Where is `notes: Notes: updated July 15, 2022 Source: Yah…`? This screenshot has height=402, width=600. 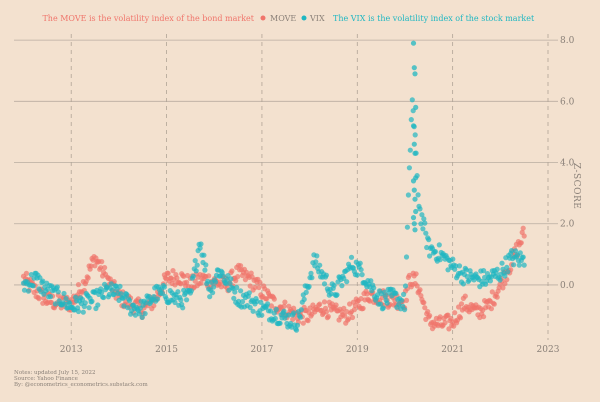
notes: Notes: updated July 15, 2022 Source: Yah… is located at coordinates (81, 379).